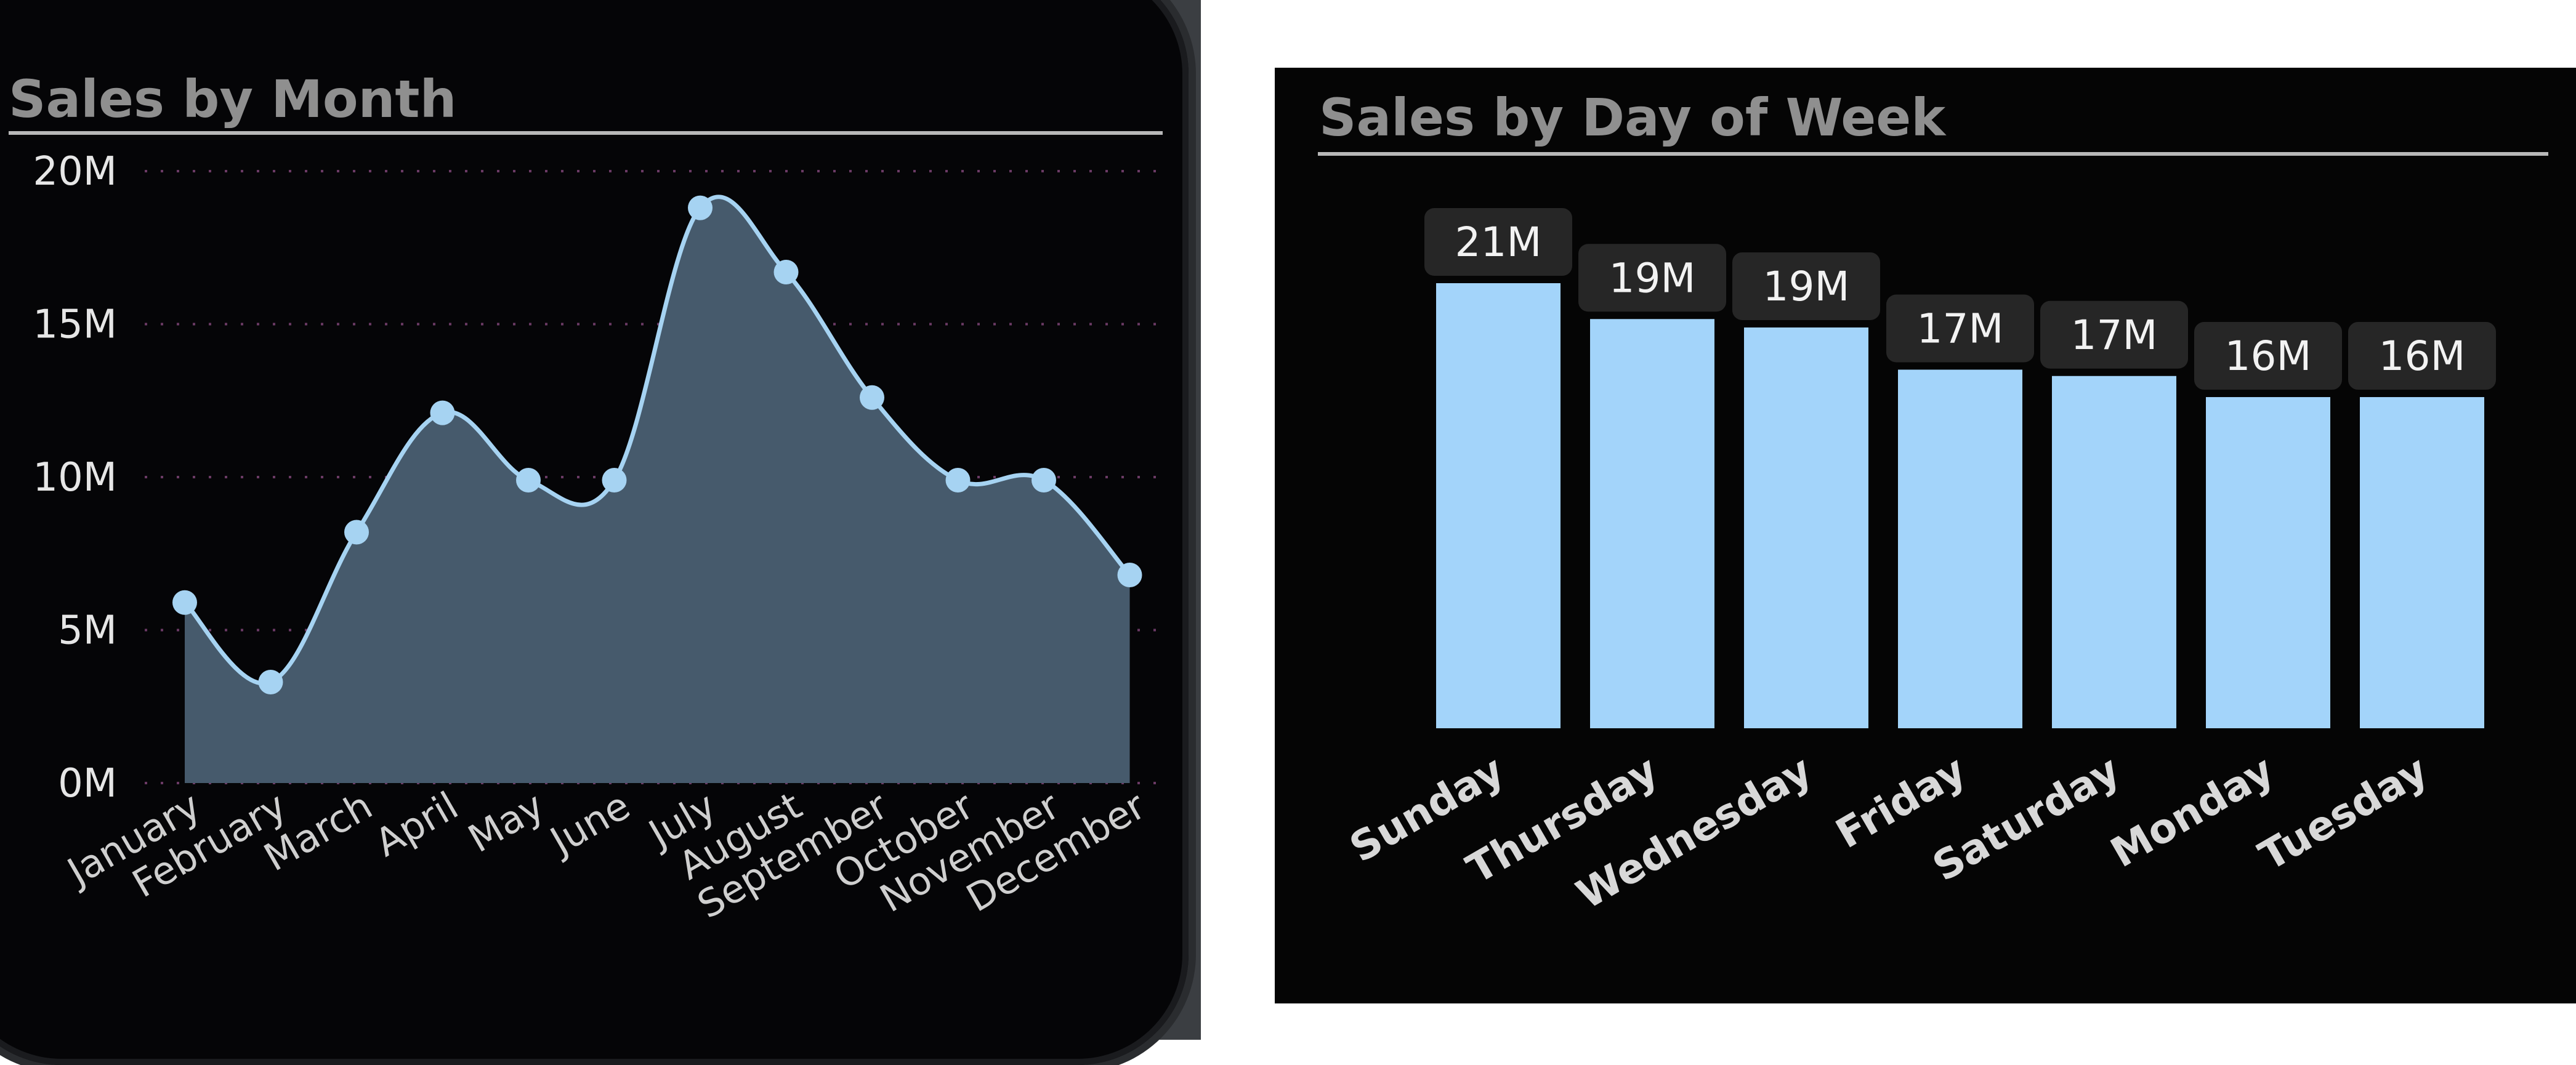  Describe the element at coordinates (2343, 813) in the screenshot. I see `x-tick-label: Tuesday` at that location.